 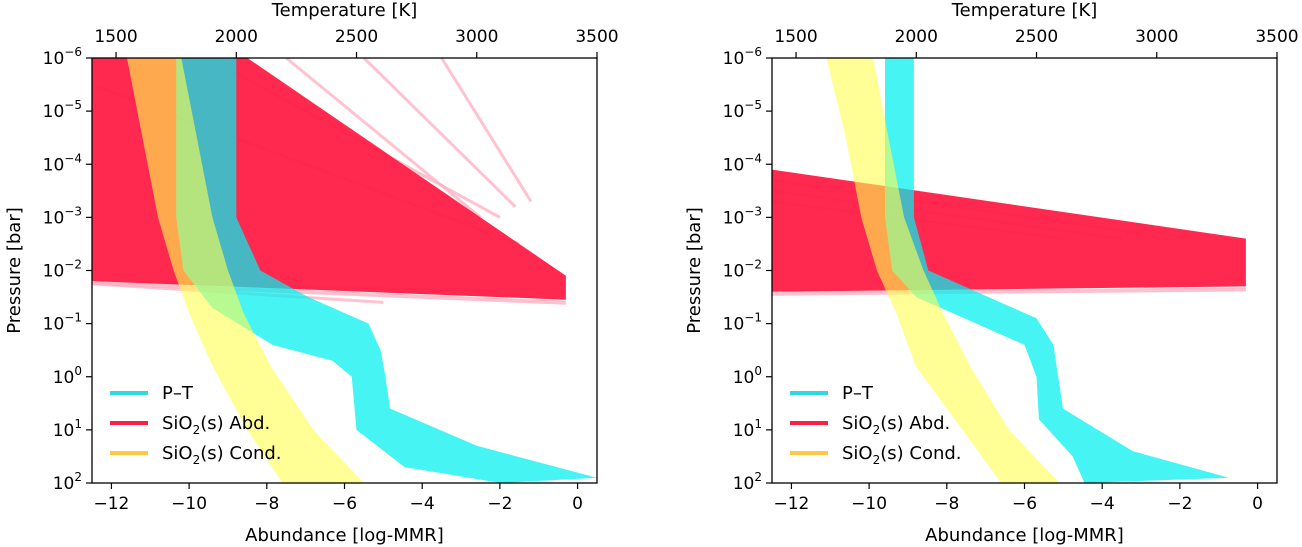 I want to click on panel-right-top-tick-label-3: 3000, so click(x=1156, y=37).